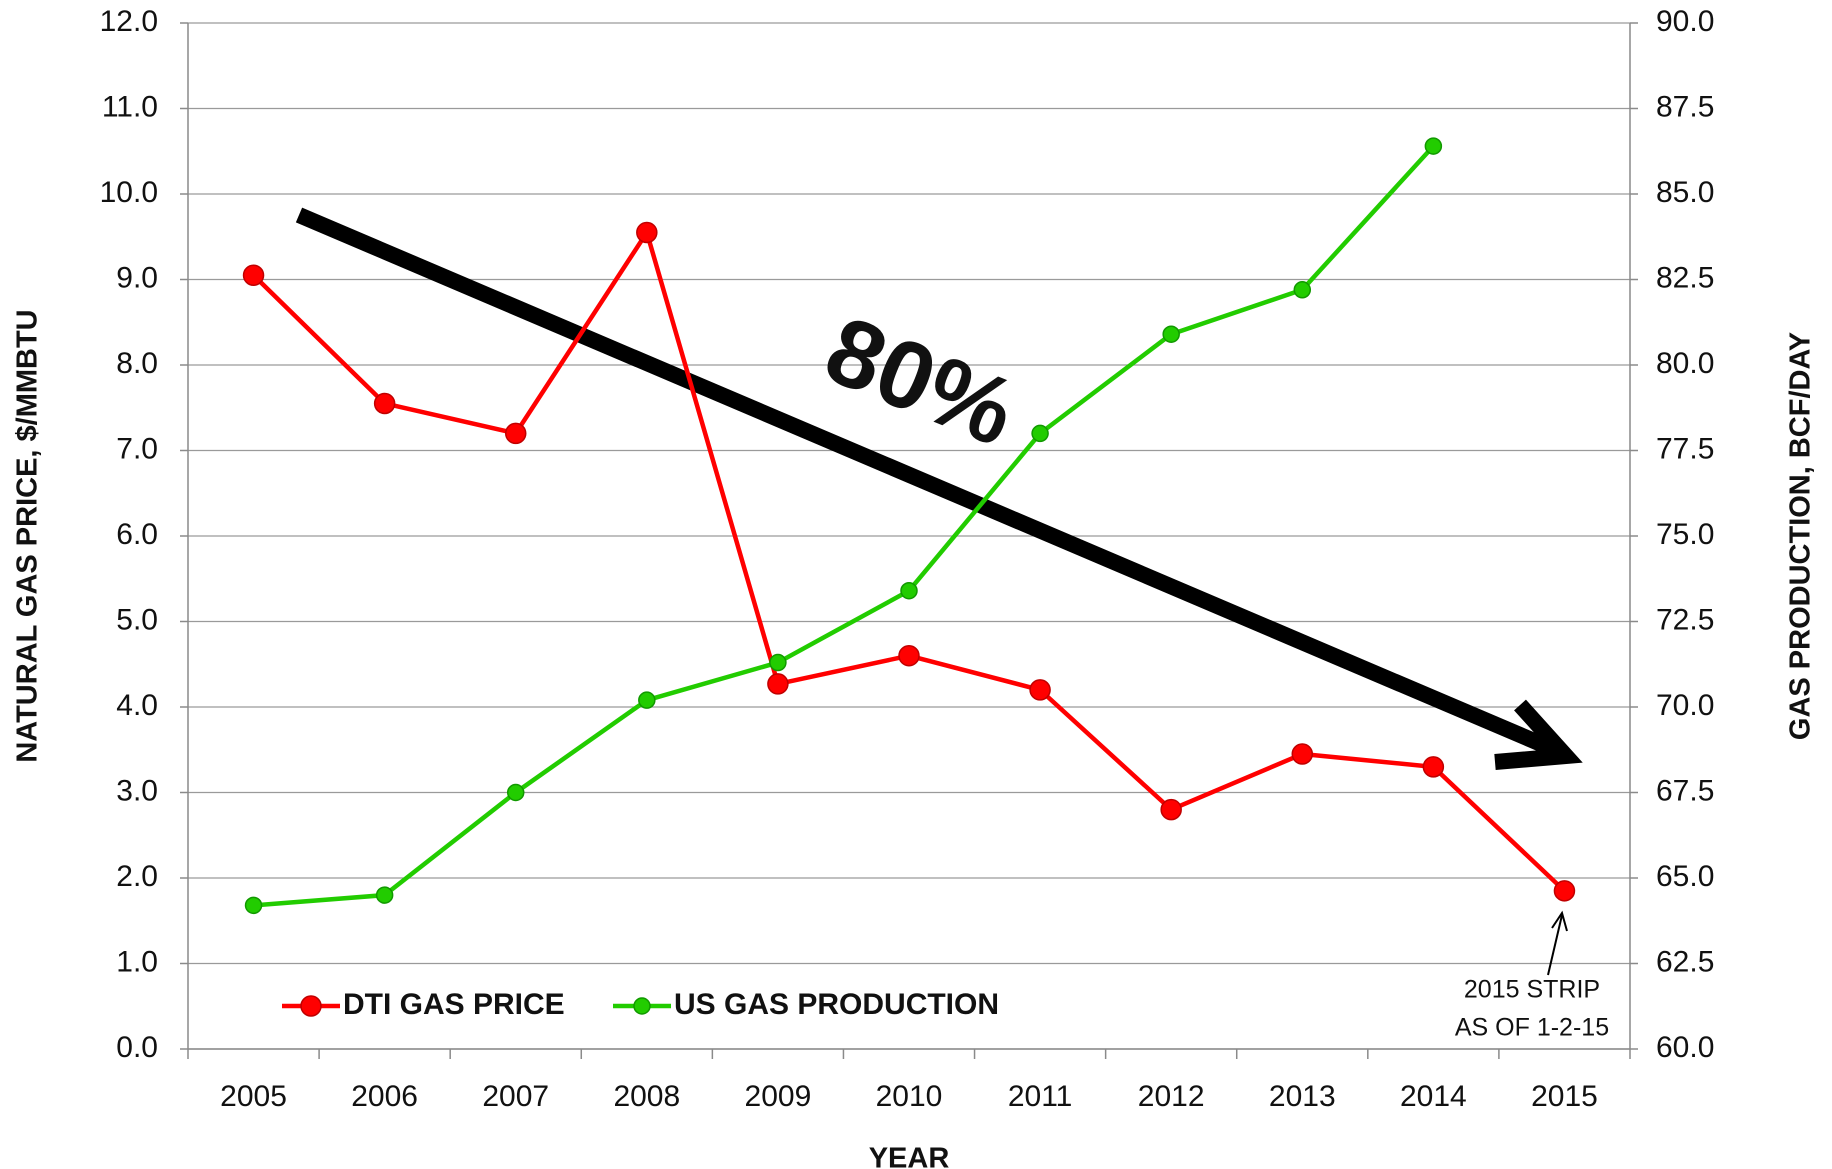 Image resolution: width=1832 pixels, height=1169 pixels. What do you see at coordinates (1685, 1047) in the screenshot?
I see `y2-tick-label: 60.0` at bounding box center [1685, 1047].